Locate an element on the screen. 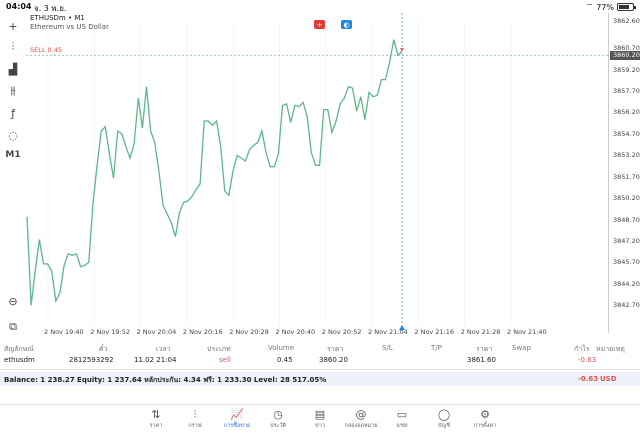 Image resolution: width=640 pixels, height=447 pixels. nav-chat: ▭ แชท is located at coordinates (402, 418).